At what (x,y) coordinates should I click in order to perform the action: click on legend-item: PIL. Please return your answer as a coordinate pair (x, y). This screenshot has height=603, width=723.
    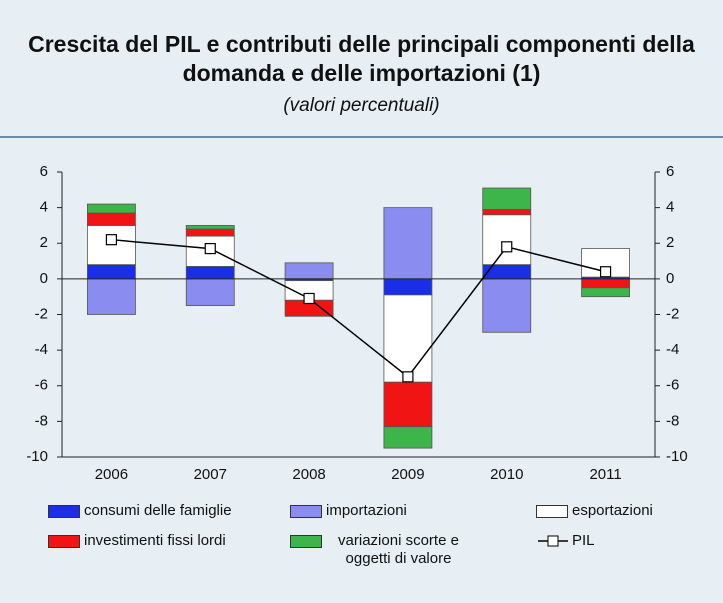
    Looking at the image, I should click on (565, 540).